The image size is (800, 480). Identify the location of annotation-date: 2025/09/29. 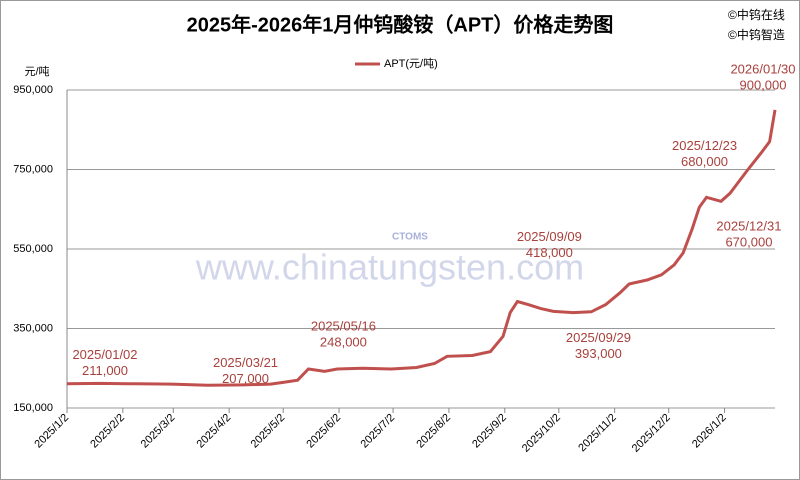
(598, 337).